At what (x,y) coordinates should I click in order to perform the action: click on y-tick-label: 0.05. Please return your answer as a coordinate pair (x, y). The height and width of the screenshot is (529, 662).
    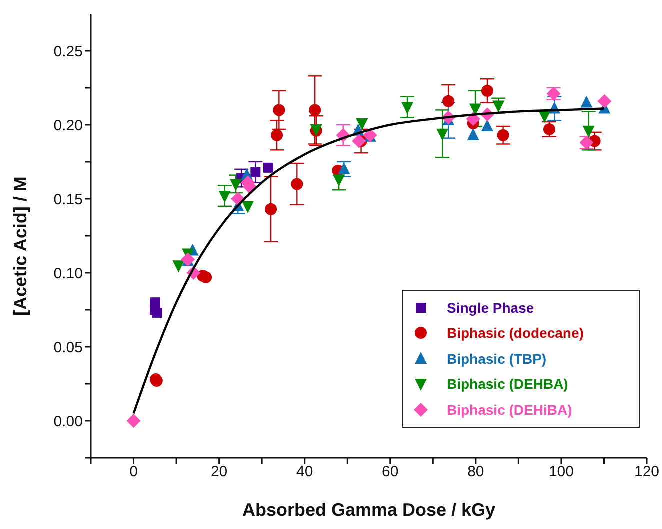
    Looking at the image, I should click on (68, 347).